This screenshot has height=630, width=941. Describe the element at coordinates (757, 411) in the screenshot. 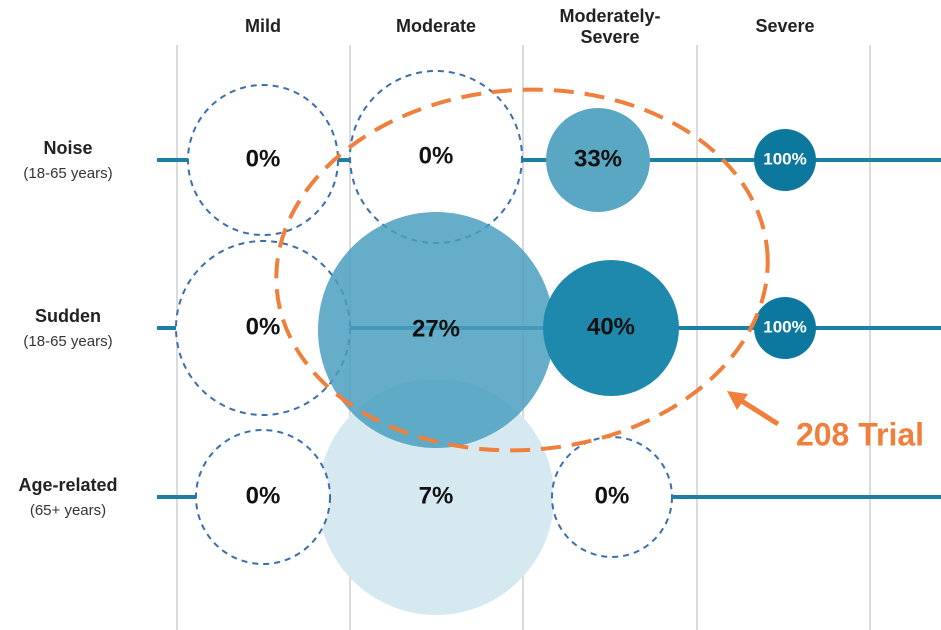

I see `arrow-shaft` at that location.